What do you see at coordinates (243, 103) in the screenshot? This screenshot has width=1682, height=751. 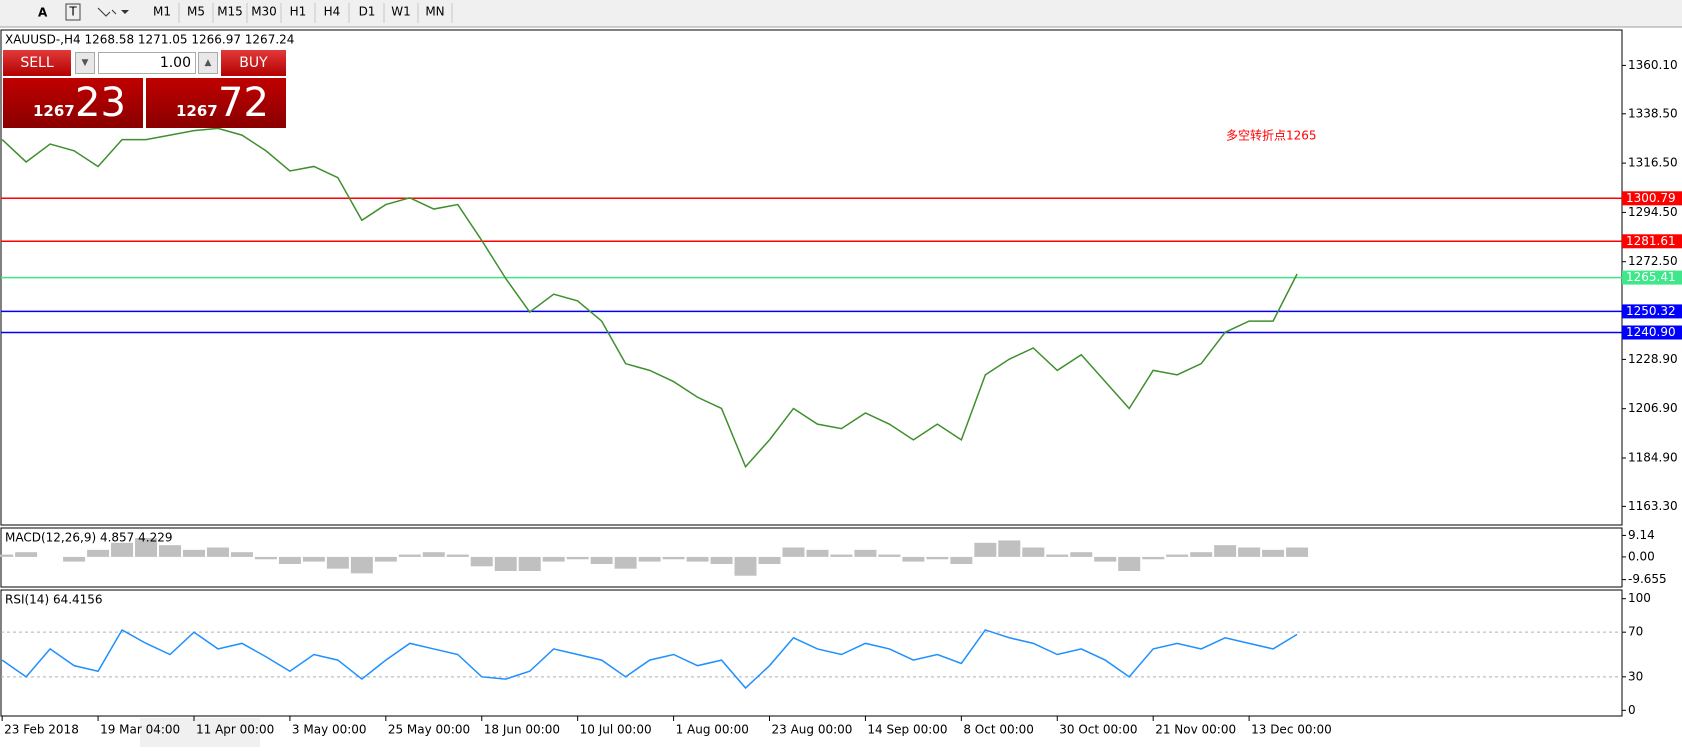 I see `ask-small: 72` at bounding box center [243, 103].